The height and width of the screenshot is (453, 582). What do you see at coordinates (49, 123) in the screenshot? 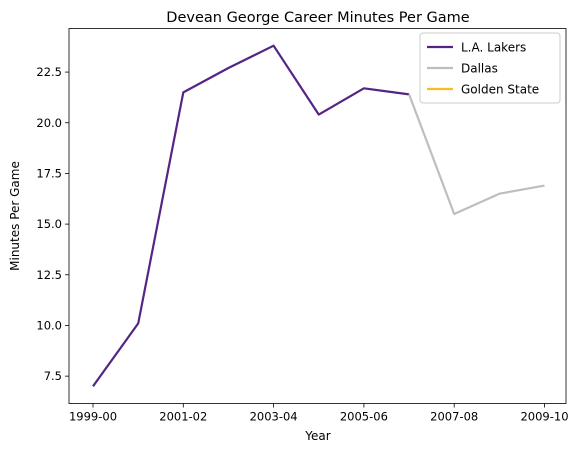
I see `y-tick-label: 20.0` at bounding box center [49, 123].